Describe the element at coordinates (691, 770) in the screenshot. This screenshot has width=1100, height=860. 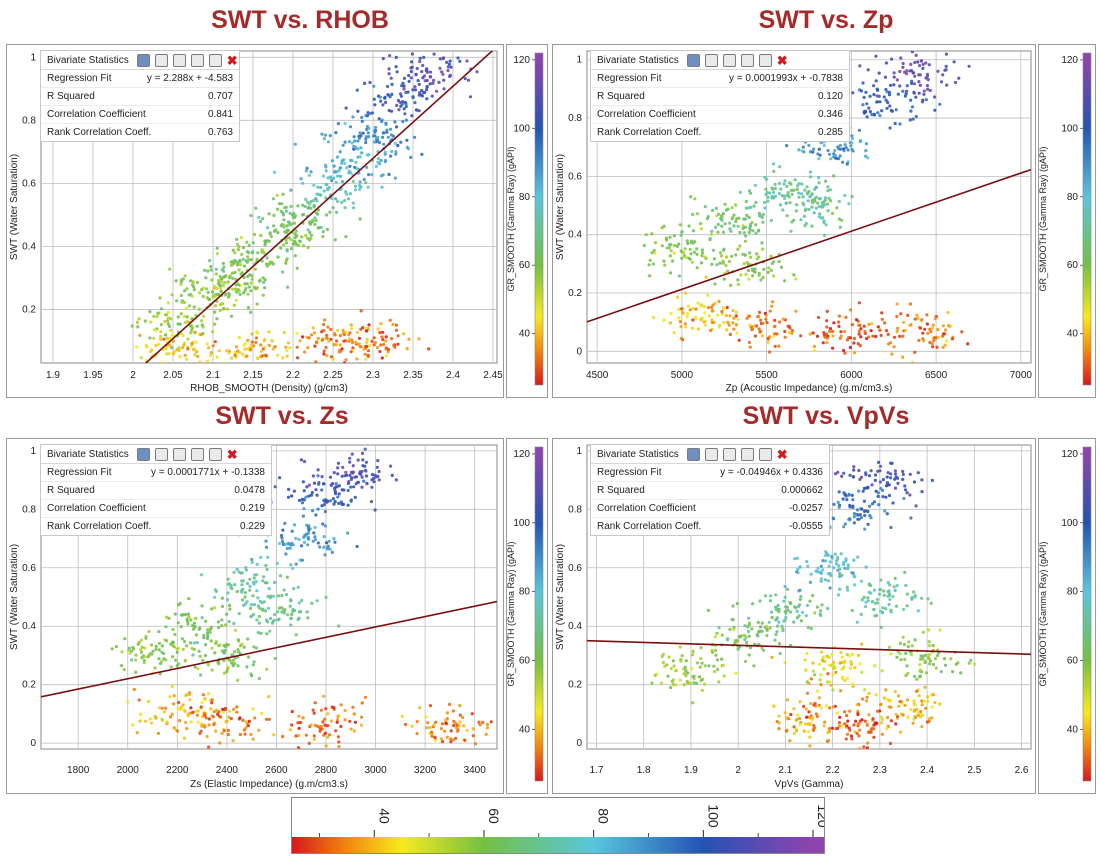
I see `x-tick-label: 1.9` at that location.